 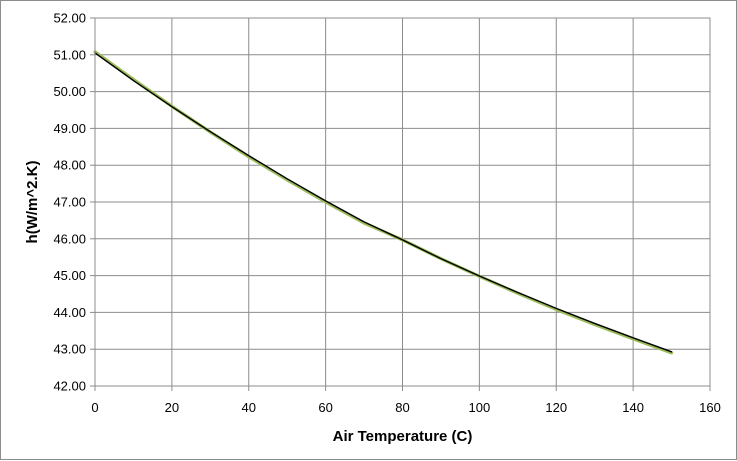 What do you see at coordinates (69, 238) in the screenshot?
I see `y-tick-label: 46.00` at bounding box center [69, 238].